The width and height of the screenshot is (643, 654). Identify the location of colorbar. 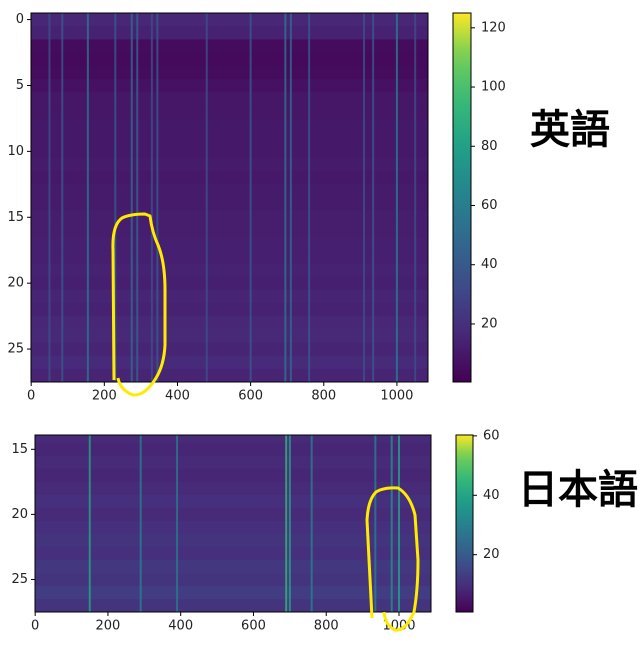
(464, 523).